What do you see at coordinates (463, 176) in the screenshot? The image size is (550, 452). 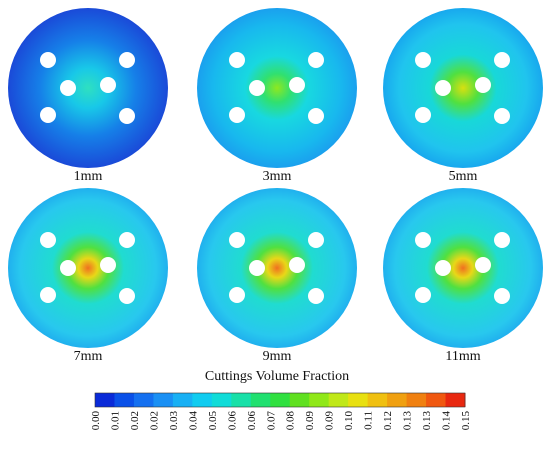 I see `panel-label: 5mm` at bounding box center [463, 176].